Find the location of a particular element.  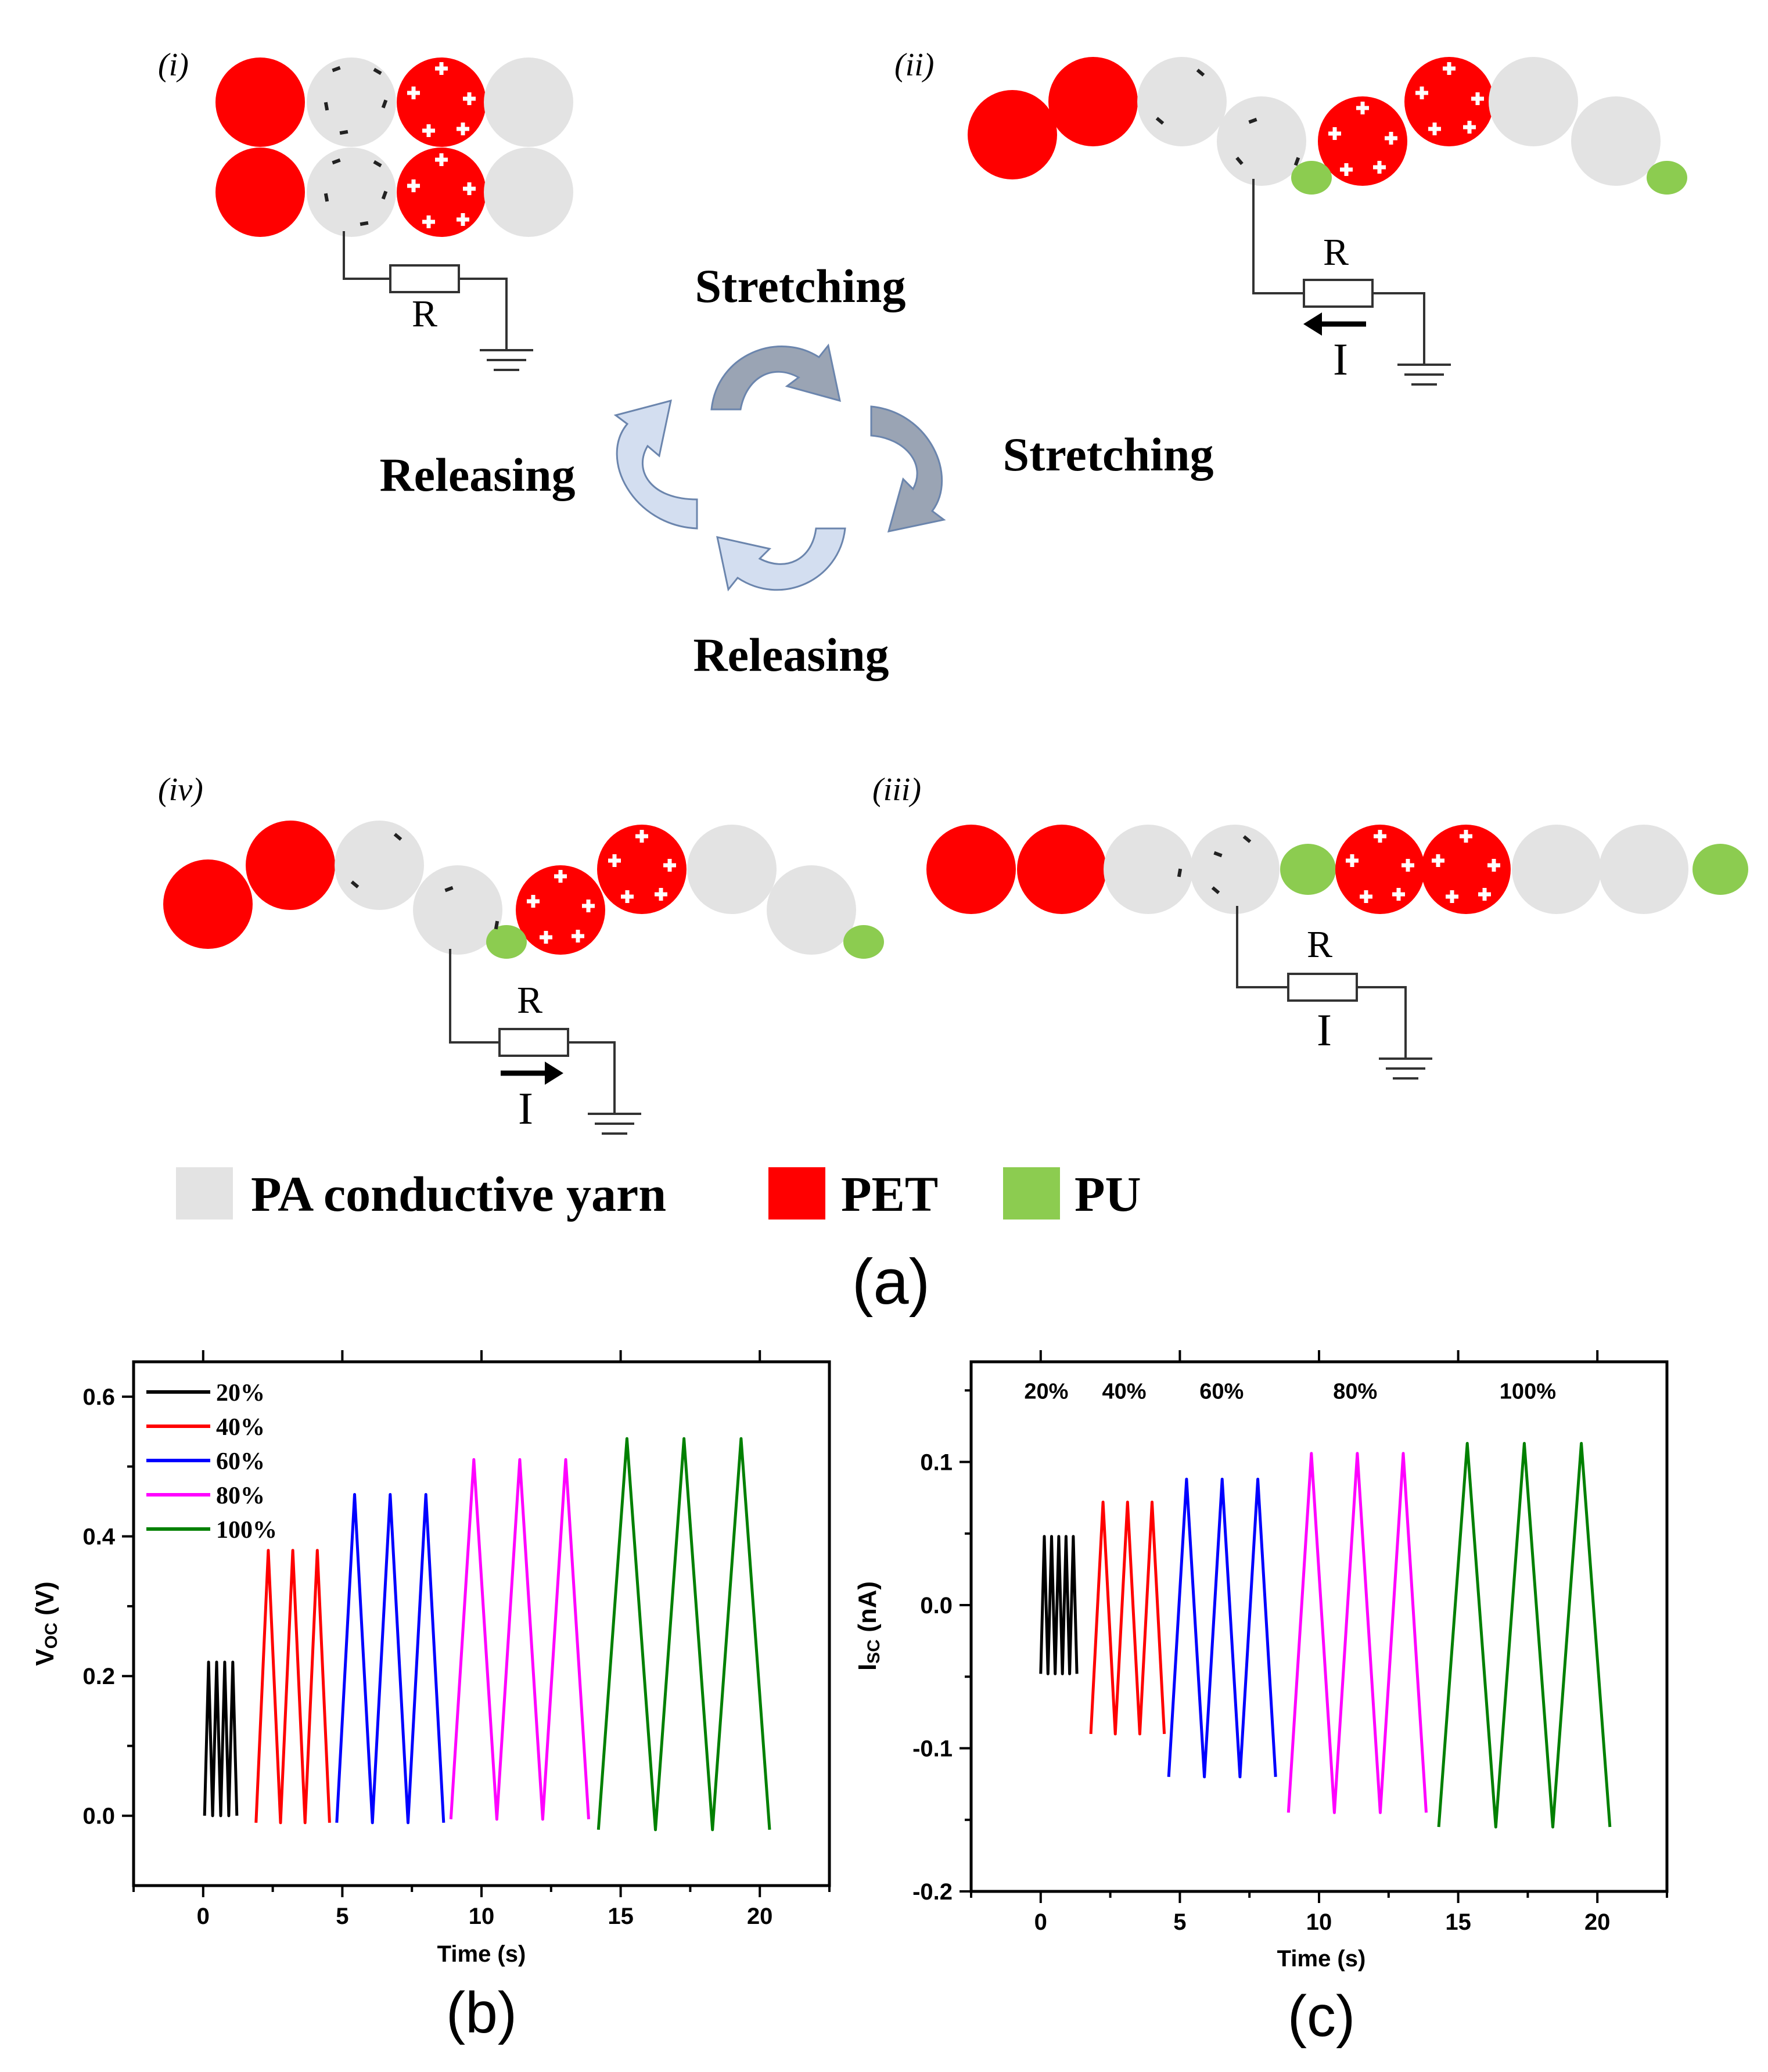

x-tick-label-b: 15 is located at coordinates (621, 1916).